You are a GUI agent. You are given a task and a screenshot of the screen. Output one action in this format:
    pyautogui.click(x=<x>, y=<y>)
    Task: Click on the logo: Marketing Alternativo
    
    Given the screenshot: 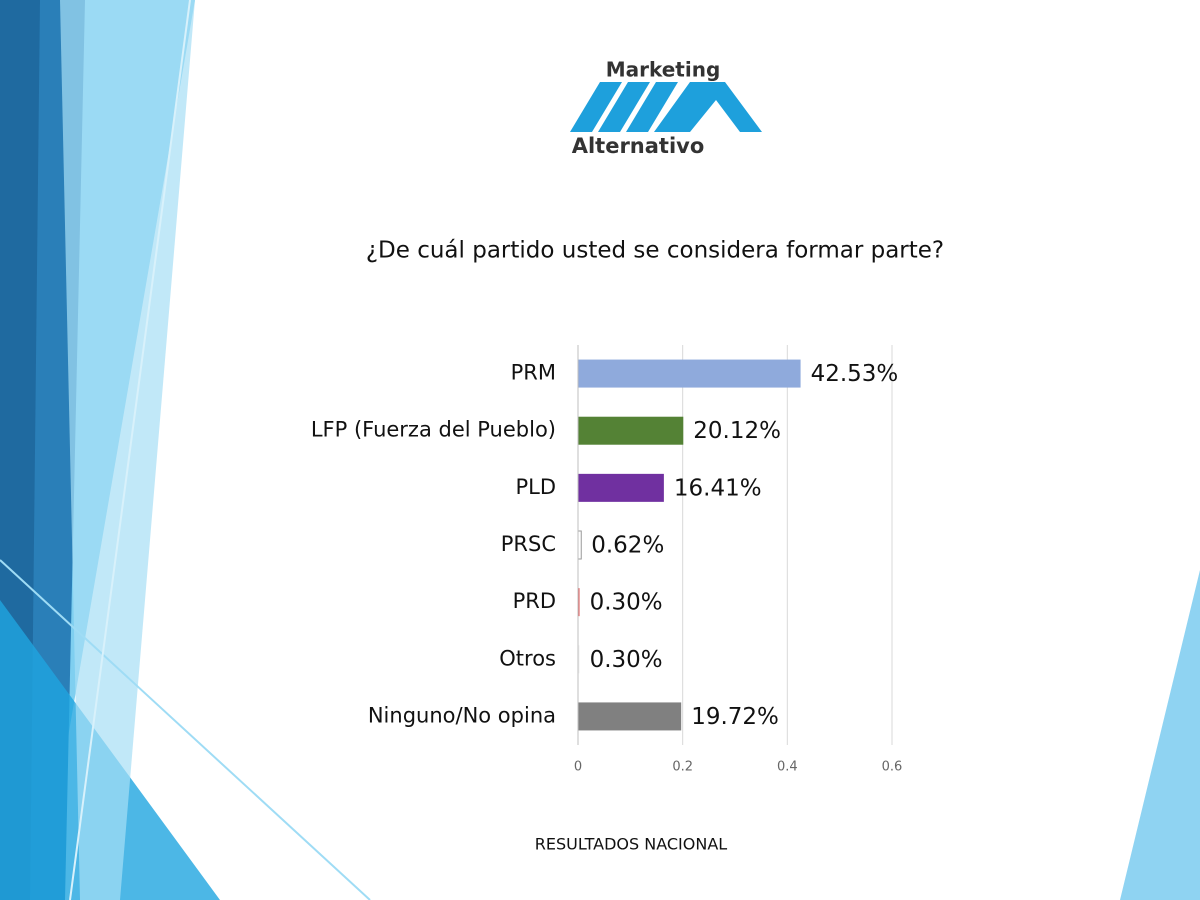 What is the action you would take?
    pyautogui.click(x=666, y=108)
    